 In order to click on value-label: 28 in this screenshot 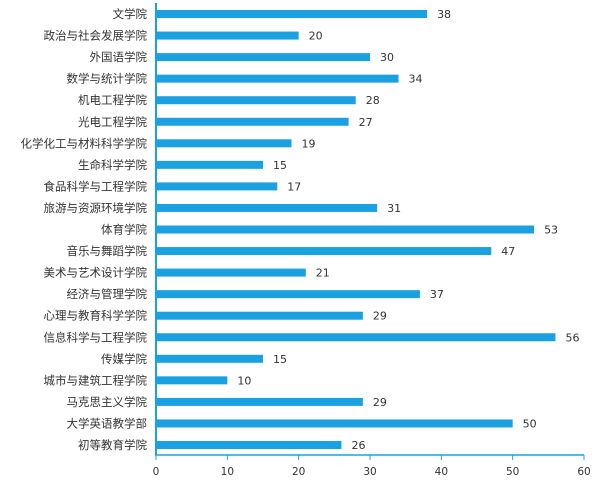, I will do `click(373, 100)`.